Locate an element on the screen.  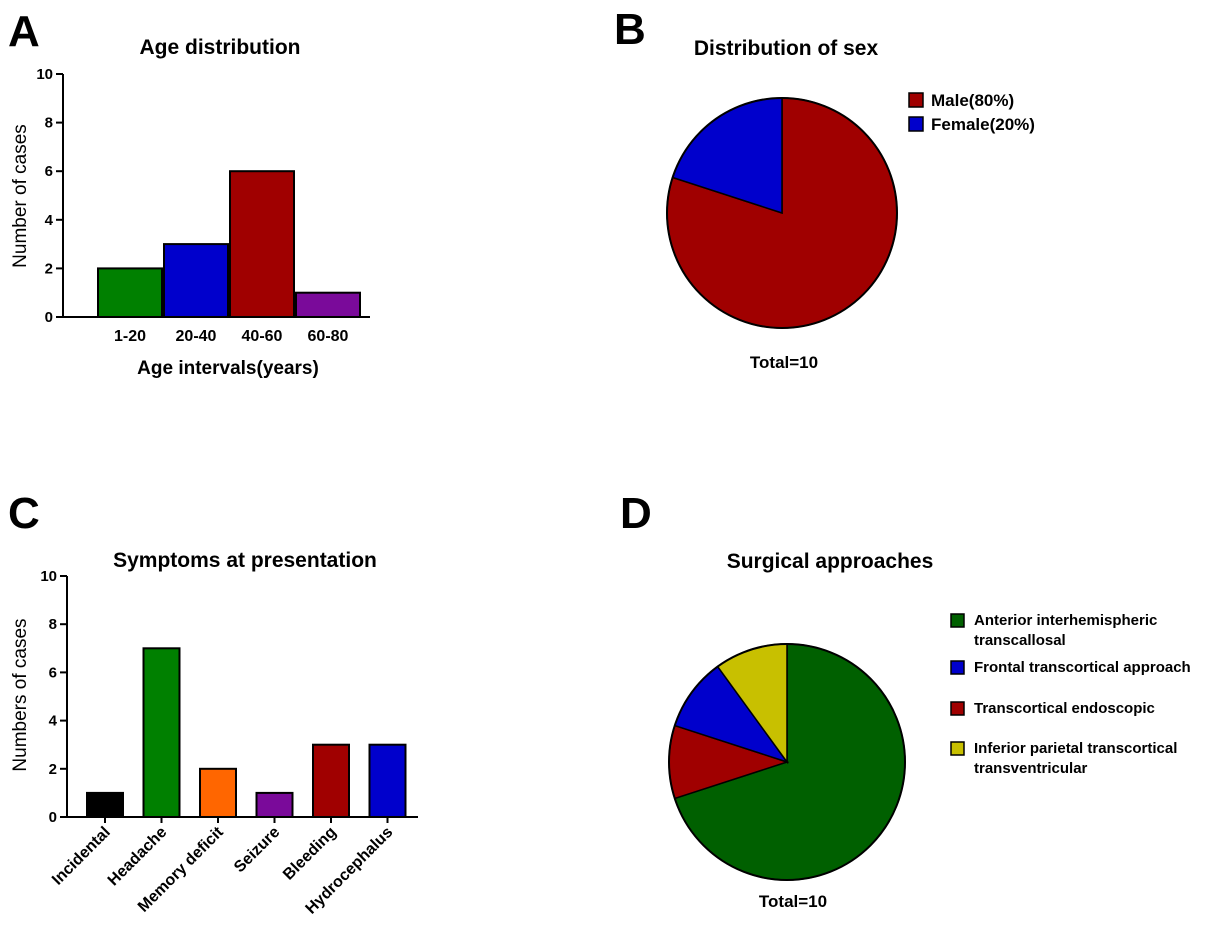
chart-title-sex: Distribution of sex is located at coordinates (786, 48).